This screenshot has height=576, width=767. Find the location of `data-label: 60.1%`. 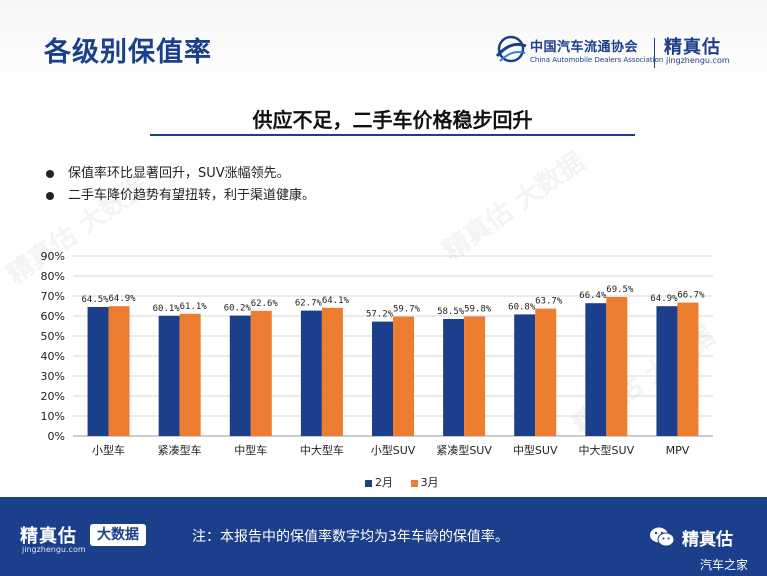

data-label: 60.1% is located at coordinates (167, 309).